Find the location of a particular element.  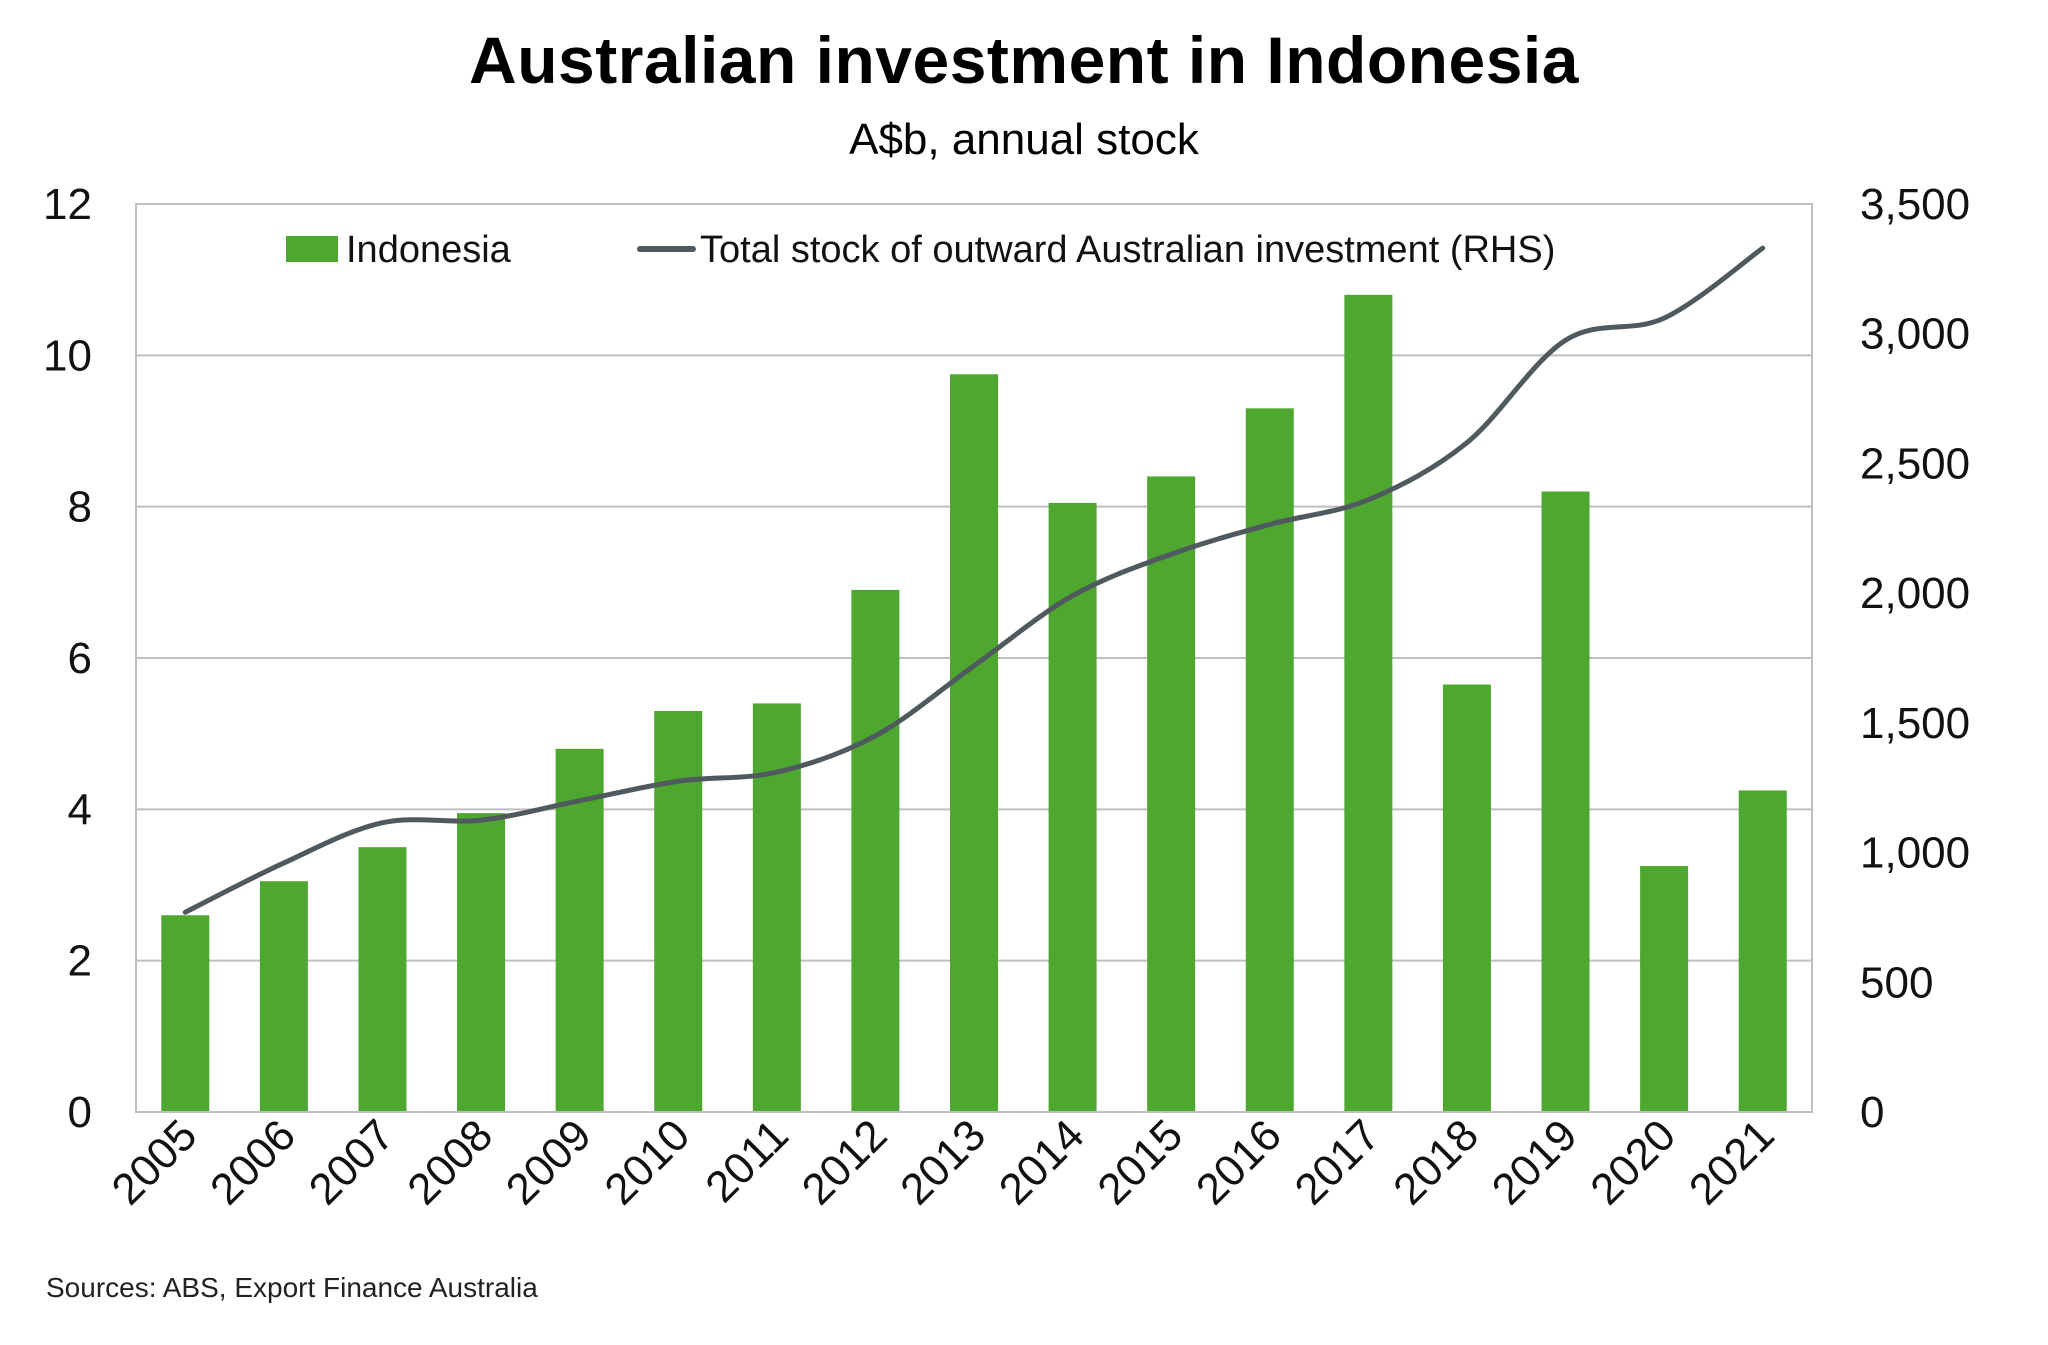

right-tick-label: 500 is located at coordinates (1896, 982).